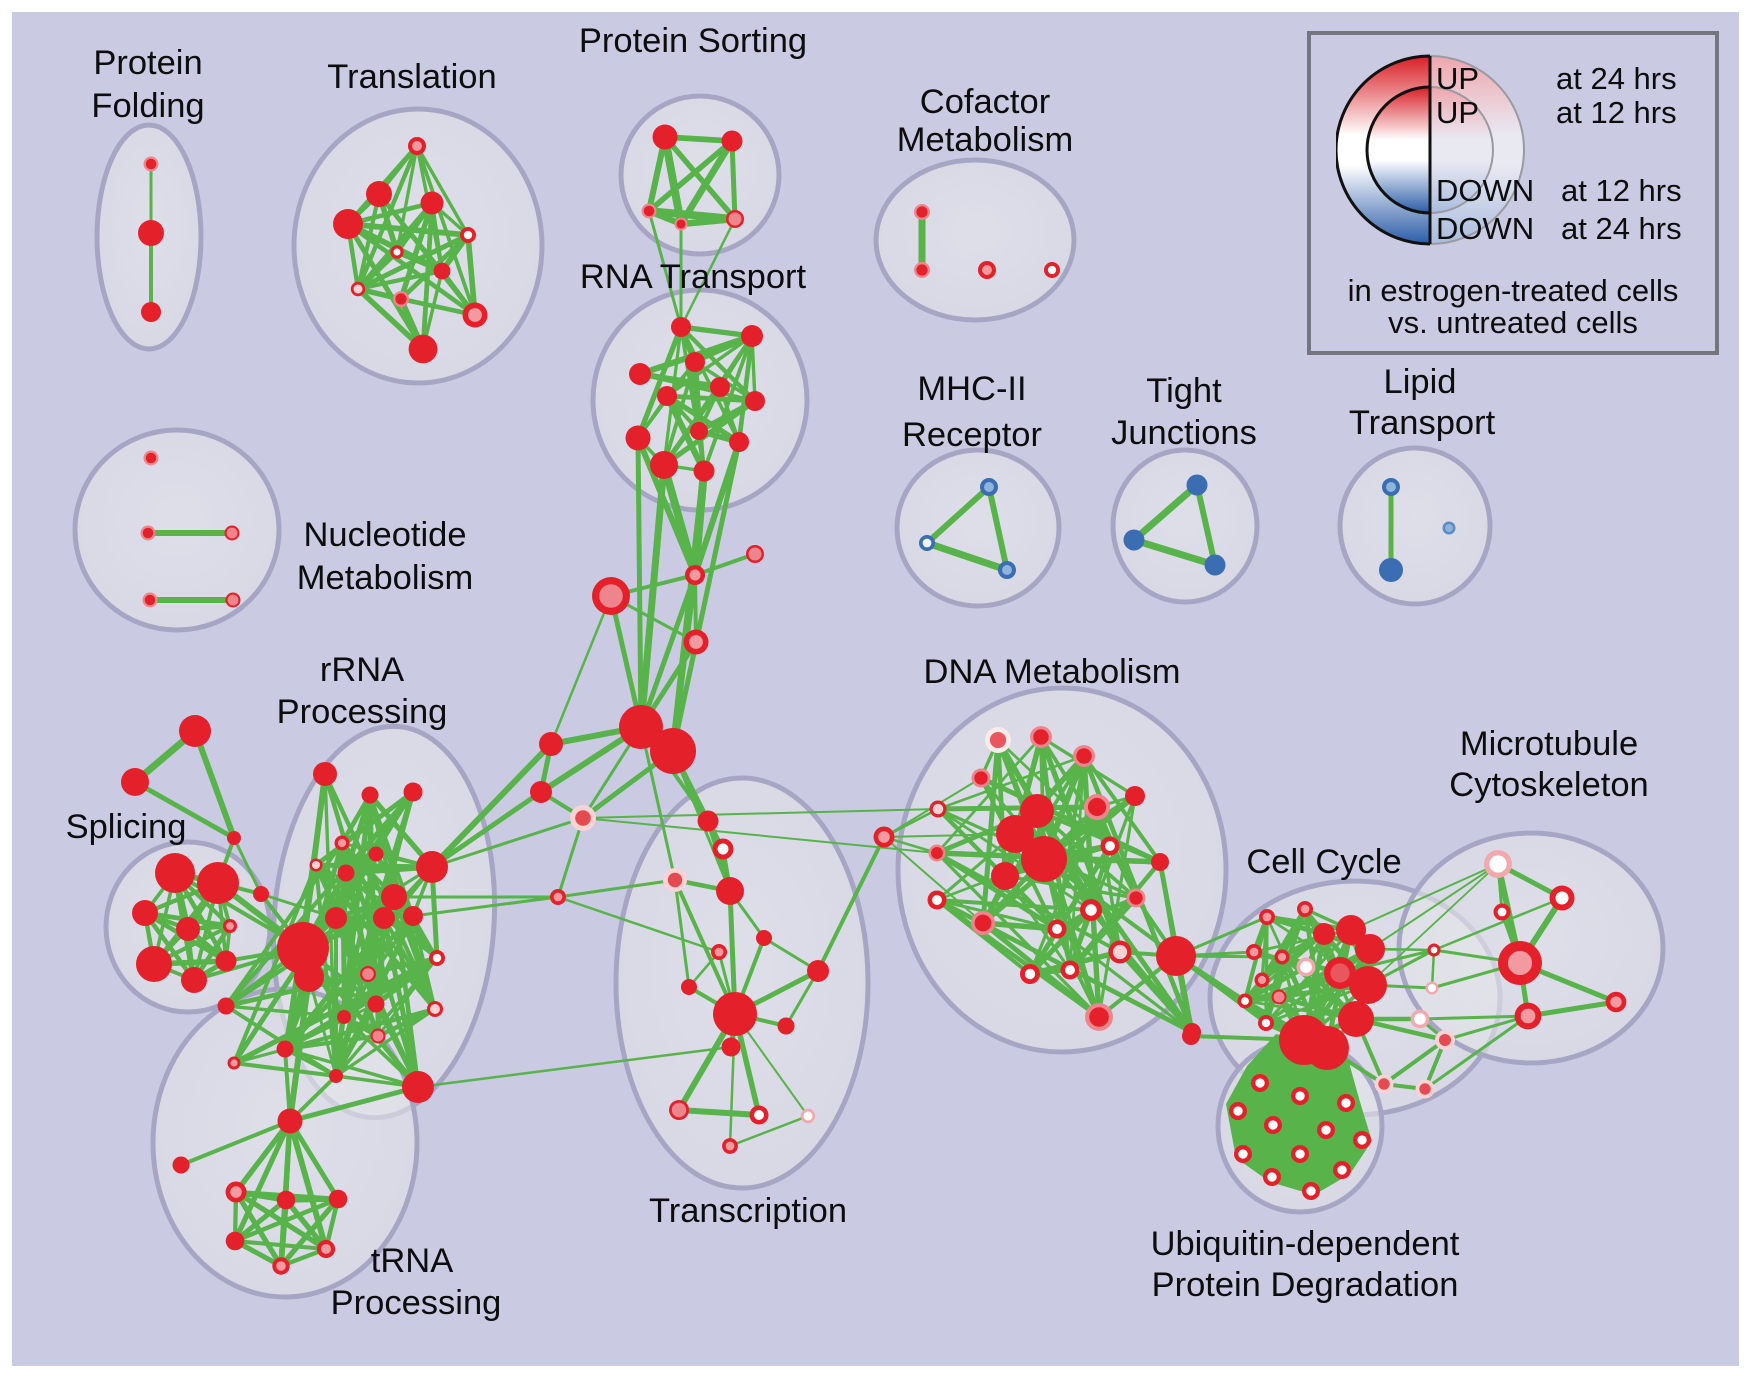 The image size is (1750, 1376). Describe the element at coordinates (693, 41) in the screenshot. I see `svg-text: Protein Sorting` at that location.